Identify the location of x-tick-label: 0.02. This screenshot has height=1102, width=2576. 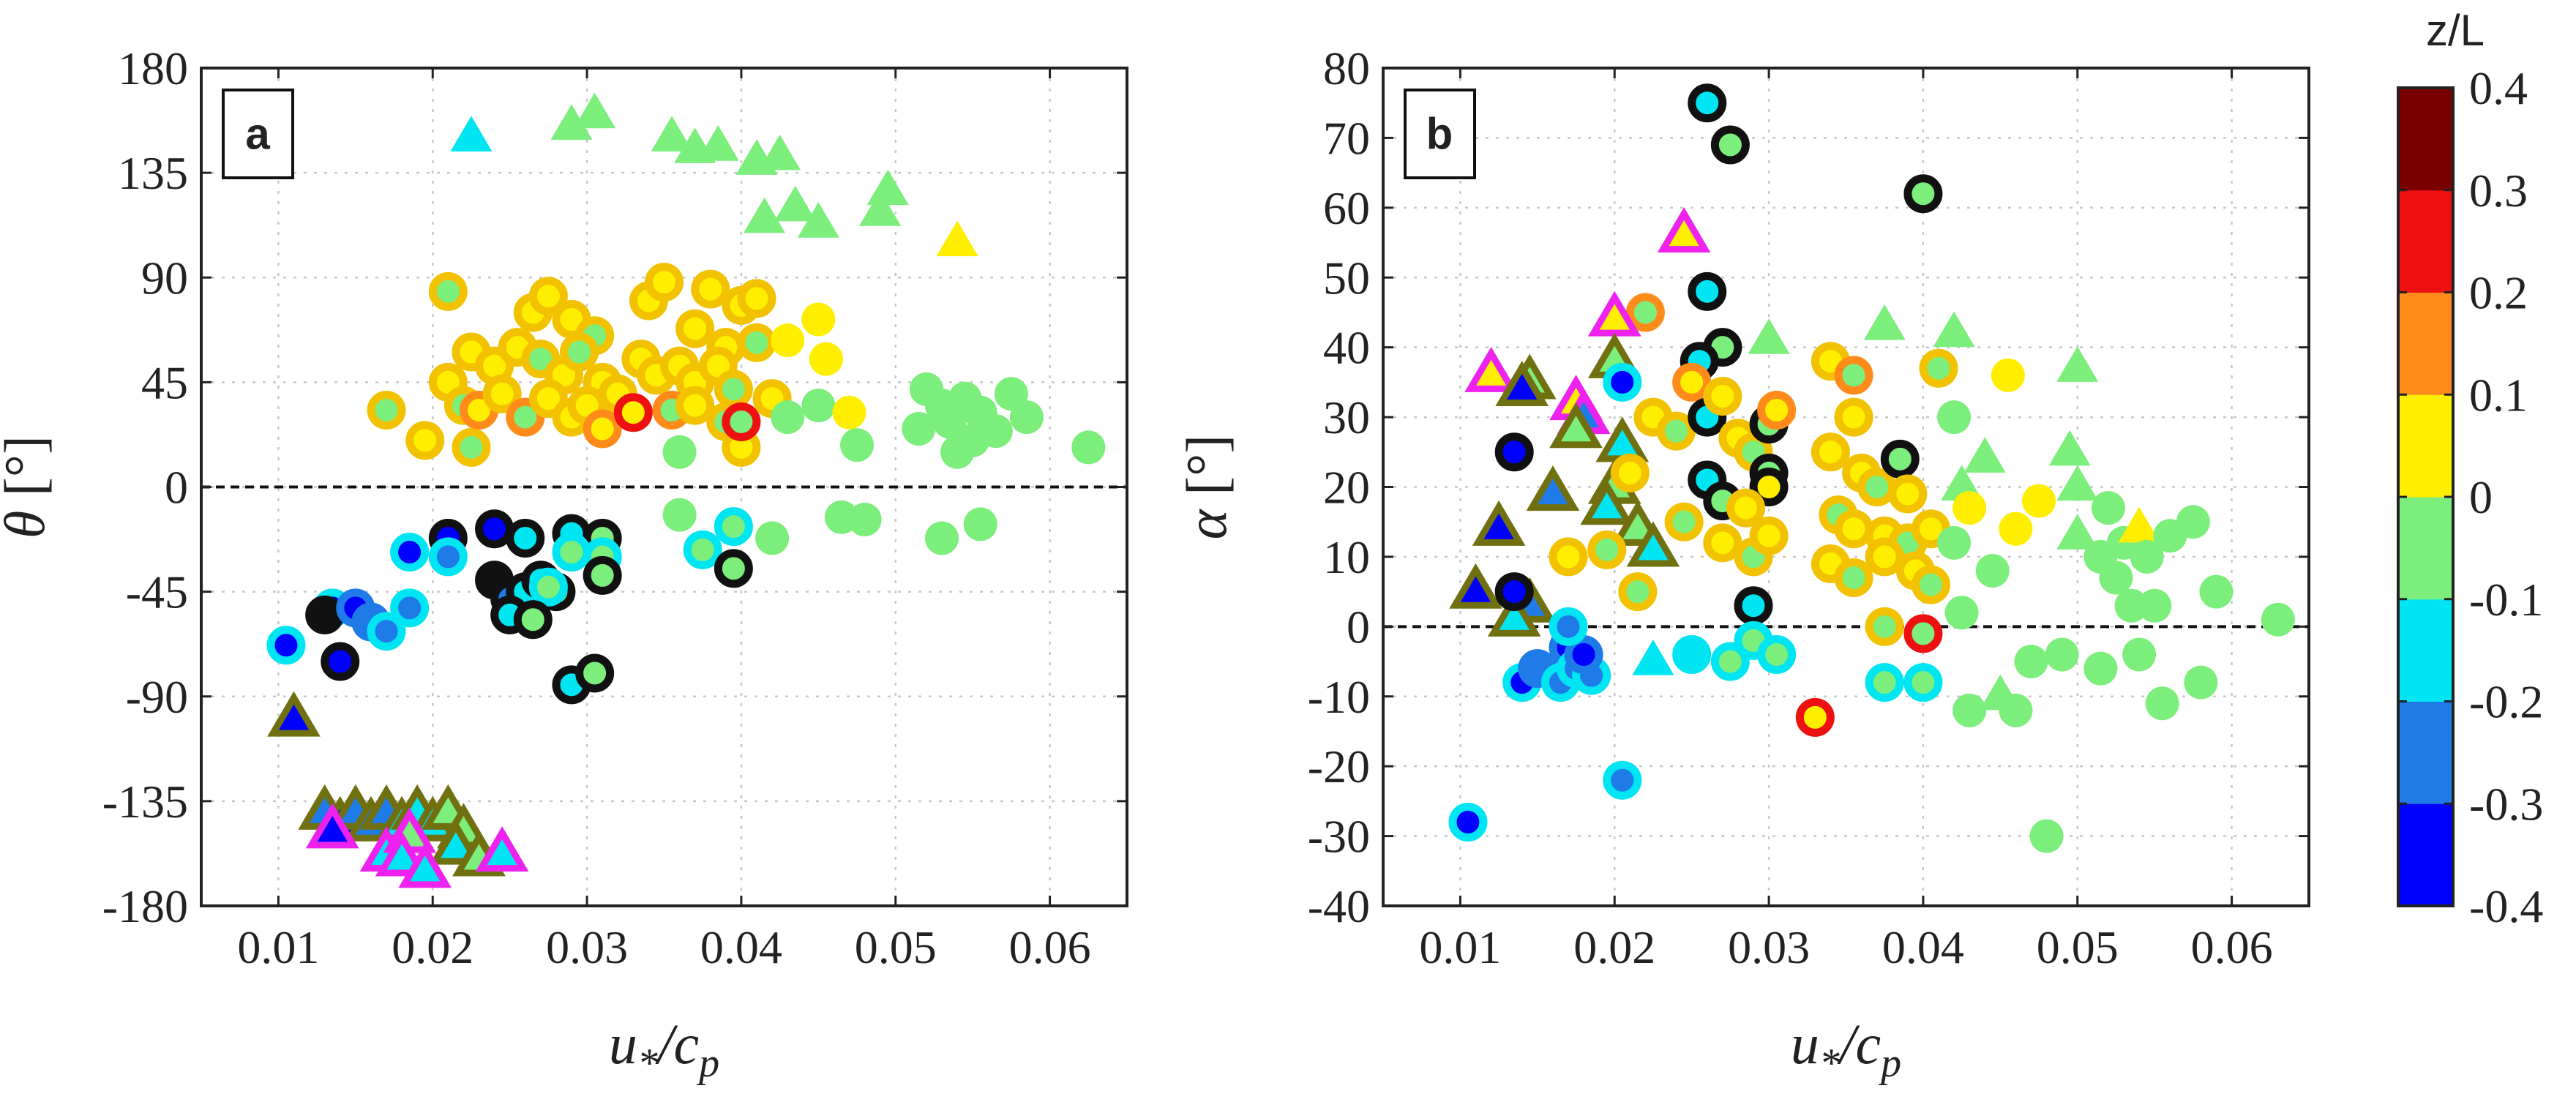
(432, 947).